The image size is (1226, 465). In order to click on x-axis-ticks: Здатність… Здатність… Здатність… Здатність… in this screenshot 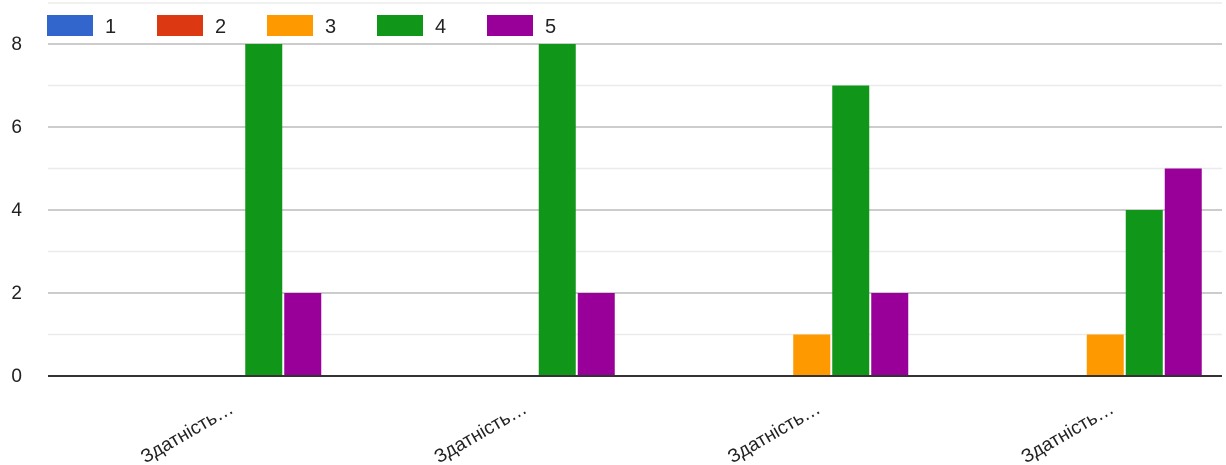, I will do `click(627, 431)`.